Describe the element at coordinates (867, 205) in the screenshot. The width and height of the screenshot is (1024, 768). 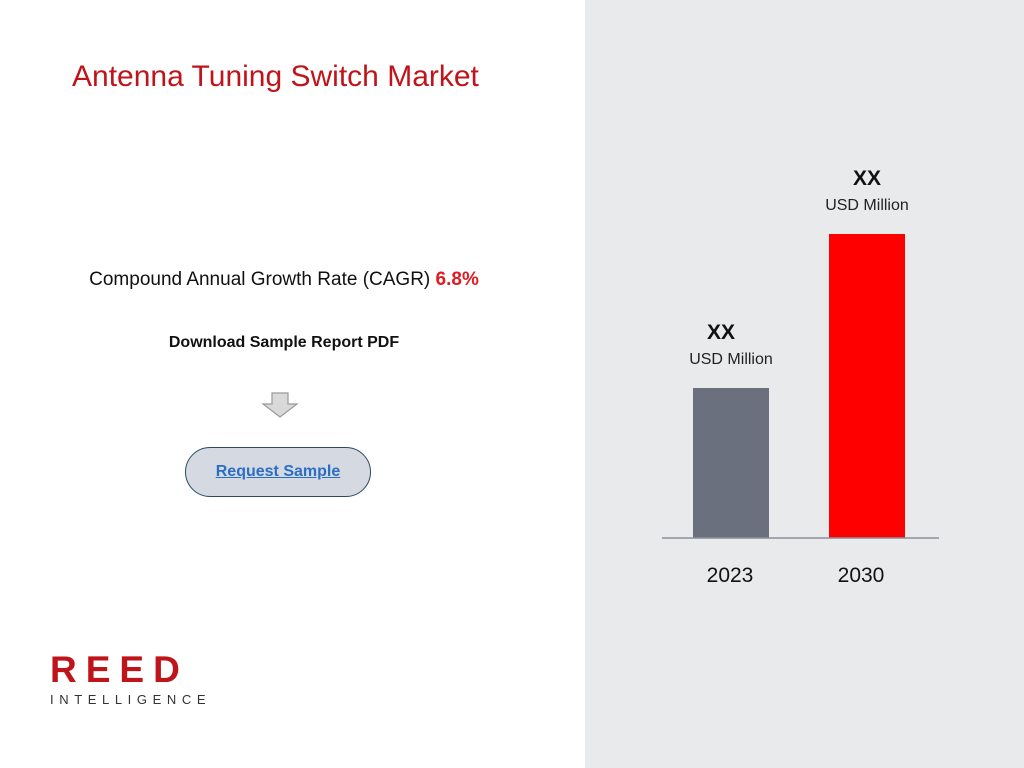
I see `bar-unit-label-2030: USD Million` at that location.